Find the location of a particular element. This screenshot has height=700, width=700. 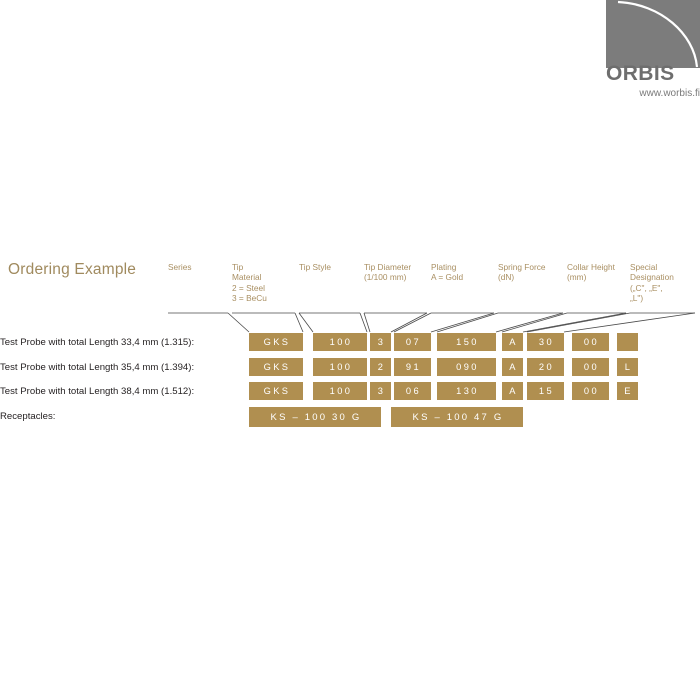

code-box-plating-code: 090 is located at coordinates (466, 367).